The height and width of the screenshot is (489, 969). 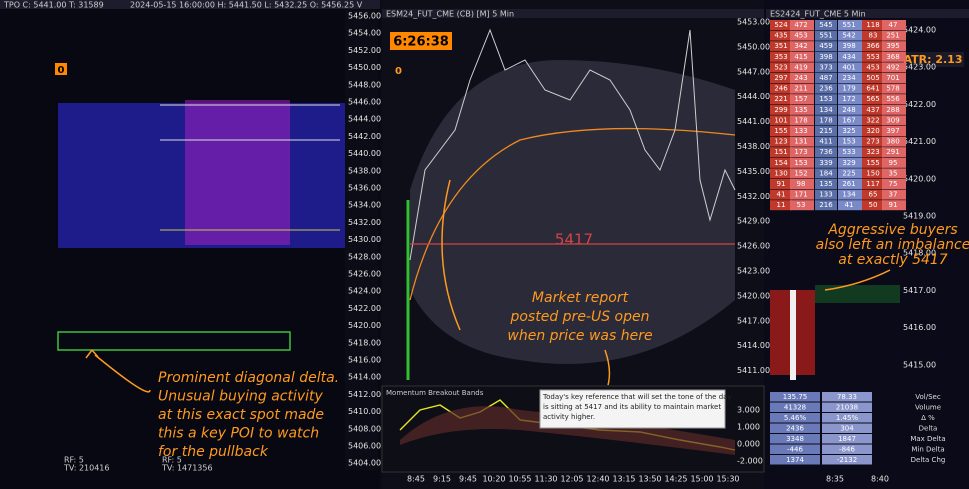 I want to click on price-label: 5444.00, so click(x=753, y=96).